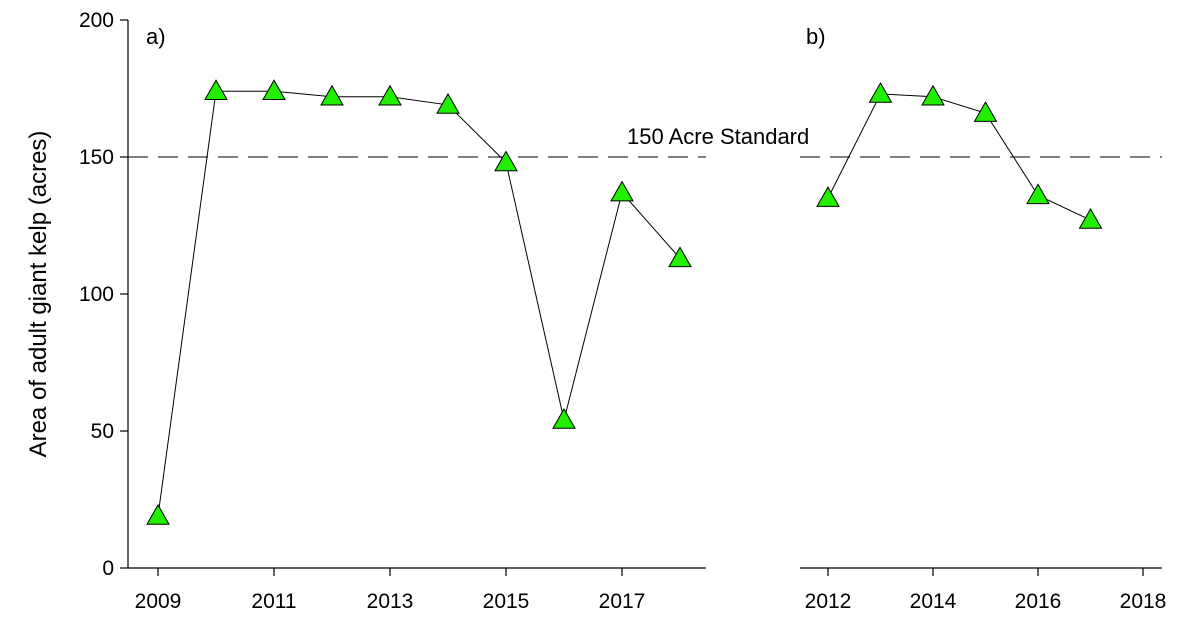  Describe the element at coordinates (108, 568) in the screenshot. I see `y-tick-label: 0` at that location.